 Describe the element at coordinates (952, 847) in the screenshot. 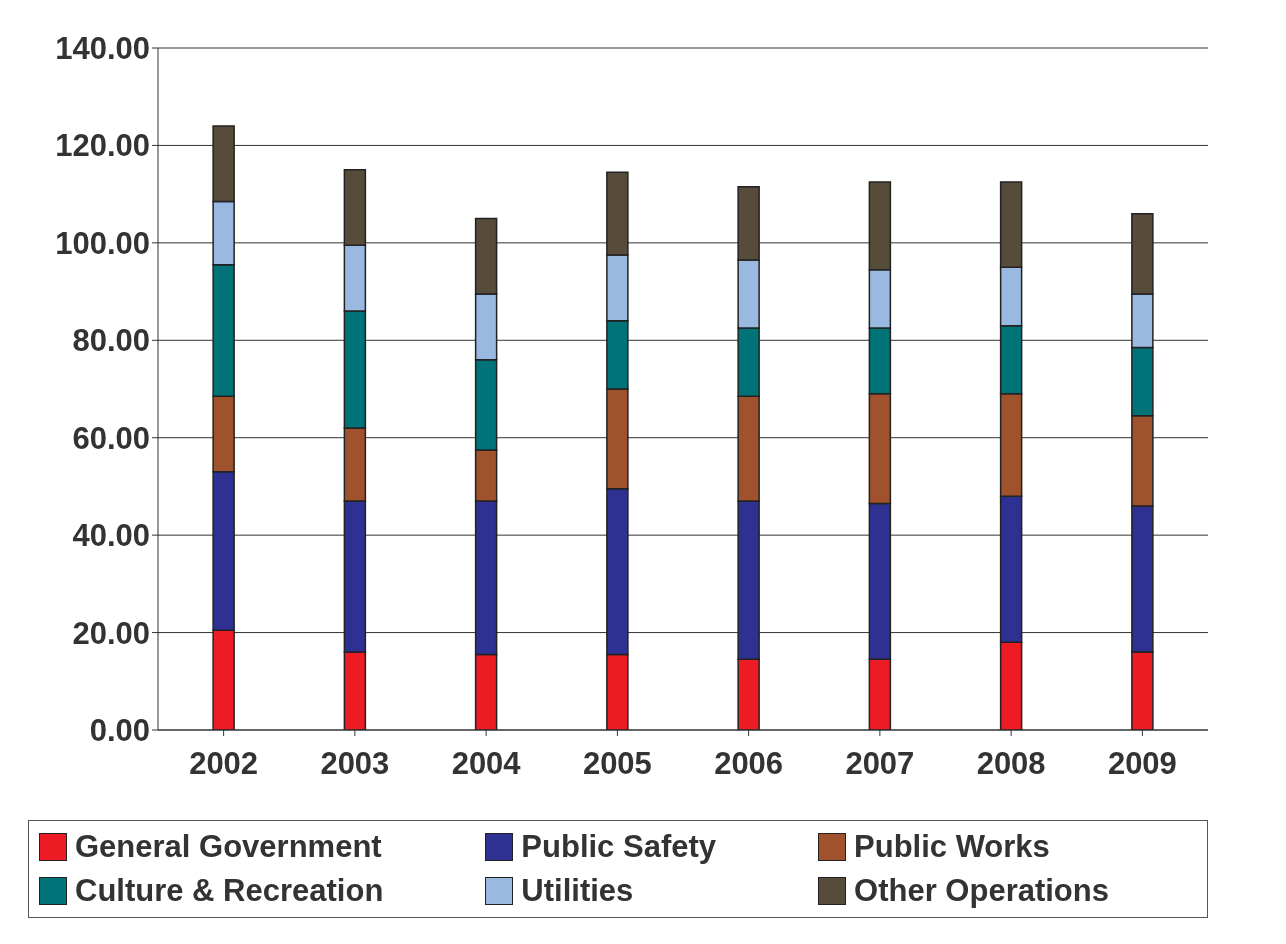

I see `legend-label: Public Works` at that location.